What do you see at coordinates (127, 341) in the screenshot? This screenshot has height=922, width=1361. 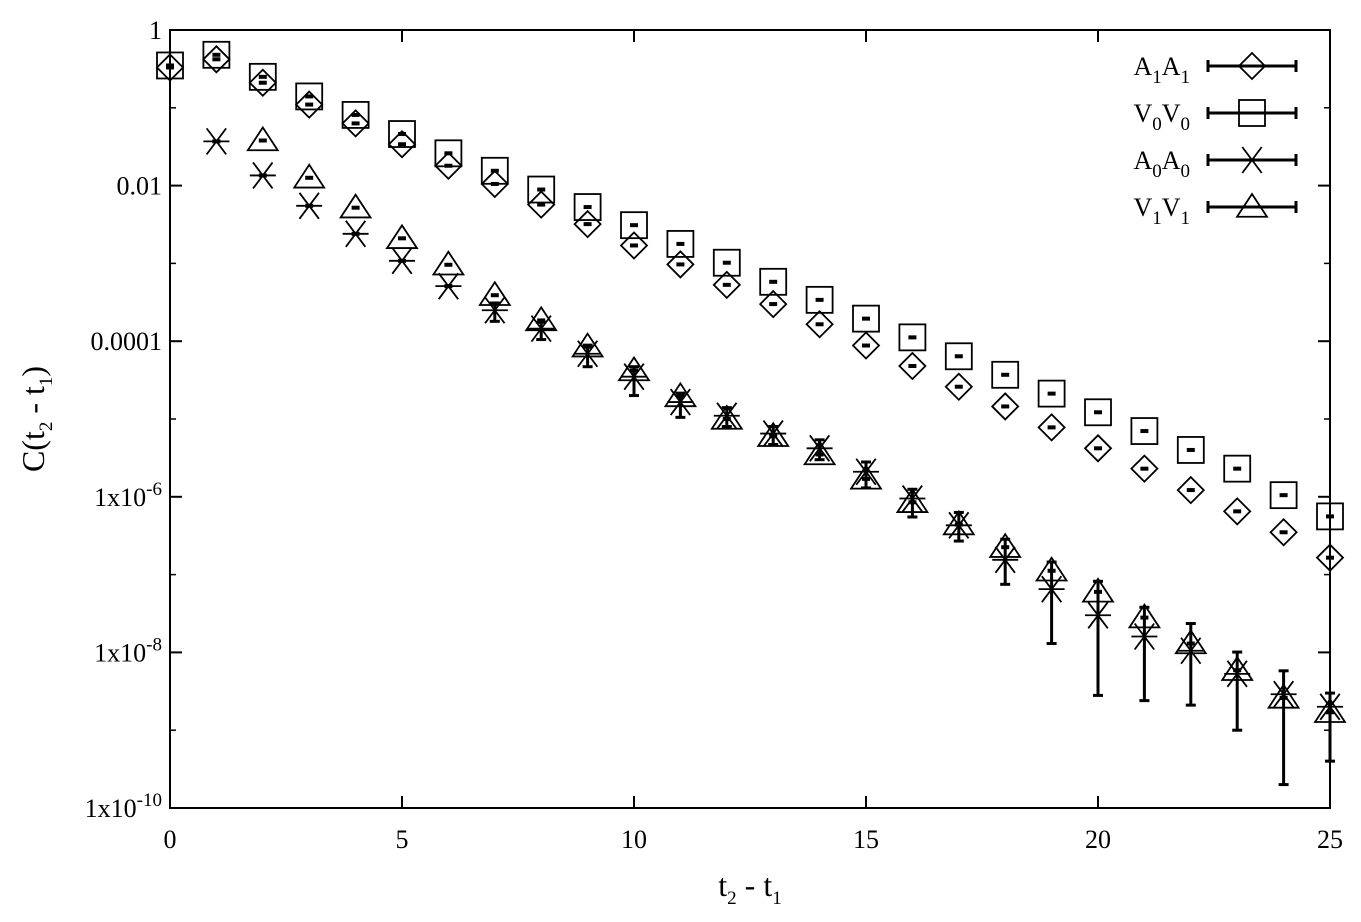 I see `y-tick-label: 0.0001` at bounding box center [127, 341].